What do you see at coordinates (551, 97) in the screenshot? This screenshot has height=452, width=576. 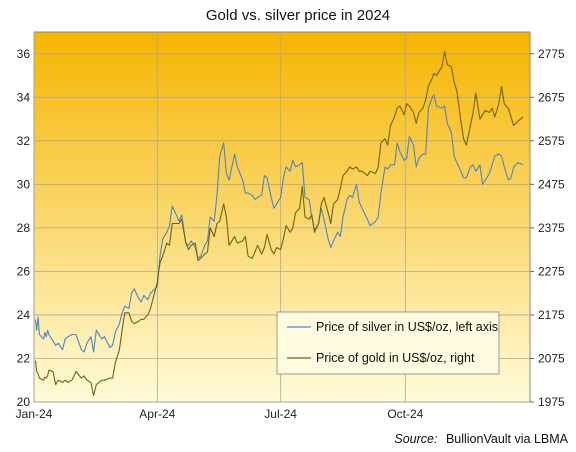 I see `y-right-tick-label: 2675` at bounding box center [551, 97].